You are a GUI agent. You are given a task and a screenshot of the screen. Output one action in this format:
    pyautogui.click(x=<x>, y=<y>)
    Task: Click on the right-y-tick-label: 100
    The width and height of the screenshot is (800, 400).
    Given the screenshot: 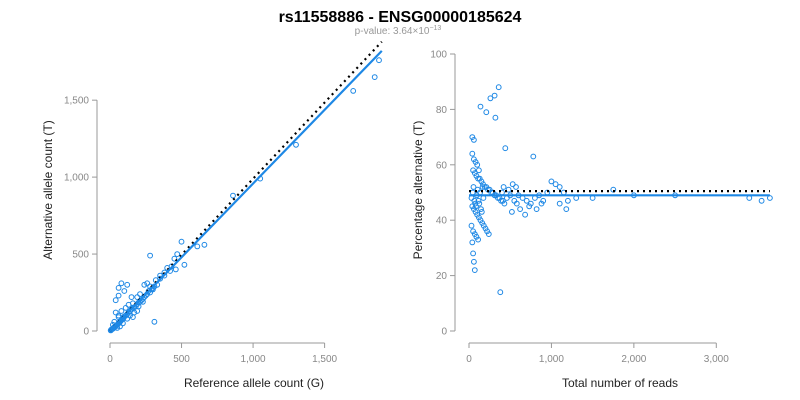 What is the action you would take?
    pyautogui.click(x=438, y=55)
    